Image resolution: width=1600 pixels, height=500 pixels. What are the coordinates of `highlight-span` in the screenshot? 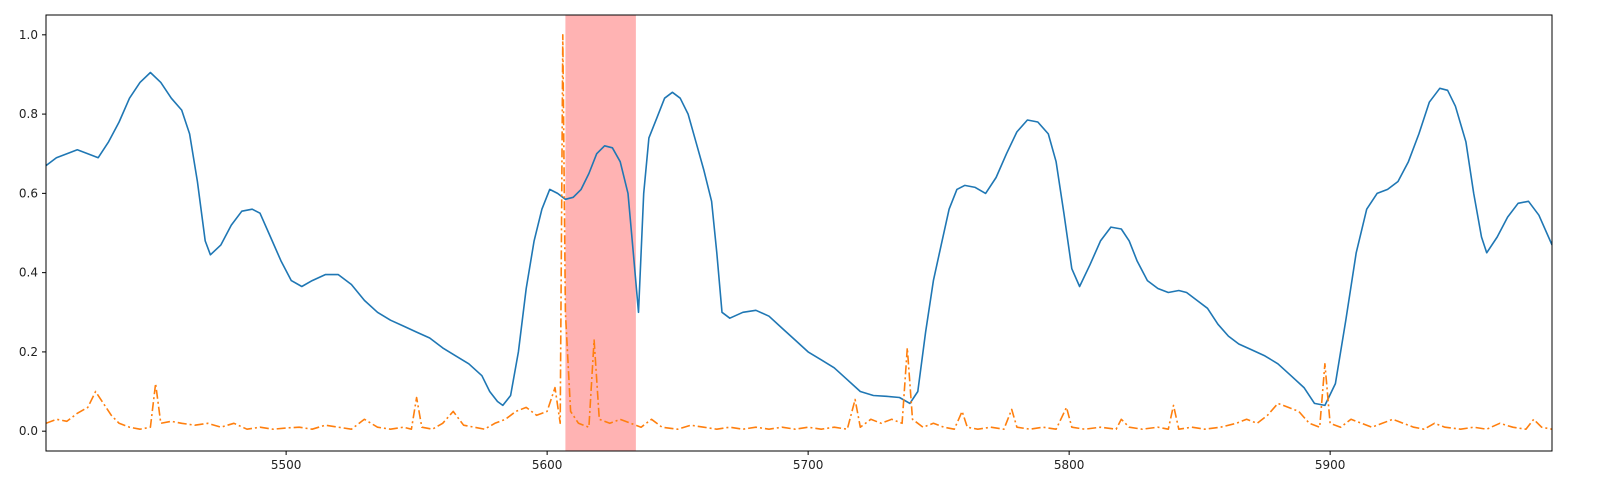 It's located at (600, 233).